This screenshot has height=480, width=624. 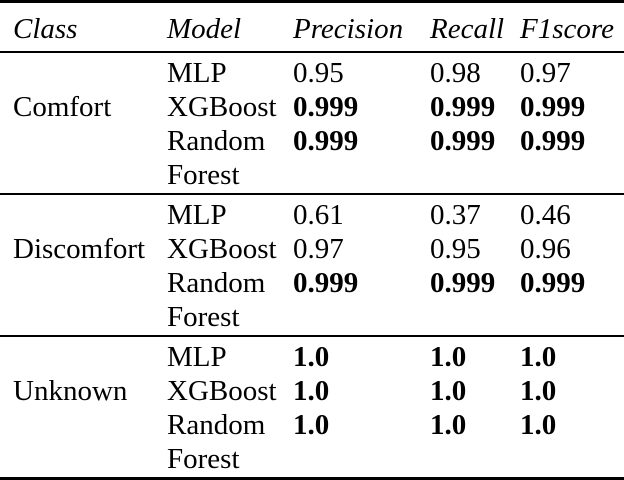 What do you see at coordinates (455, 215) in the screenshot?
I see `recall-cell: 0.37` at bounding box center [455, 215].